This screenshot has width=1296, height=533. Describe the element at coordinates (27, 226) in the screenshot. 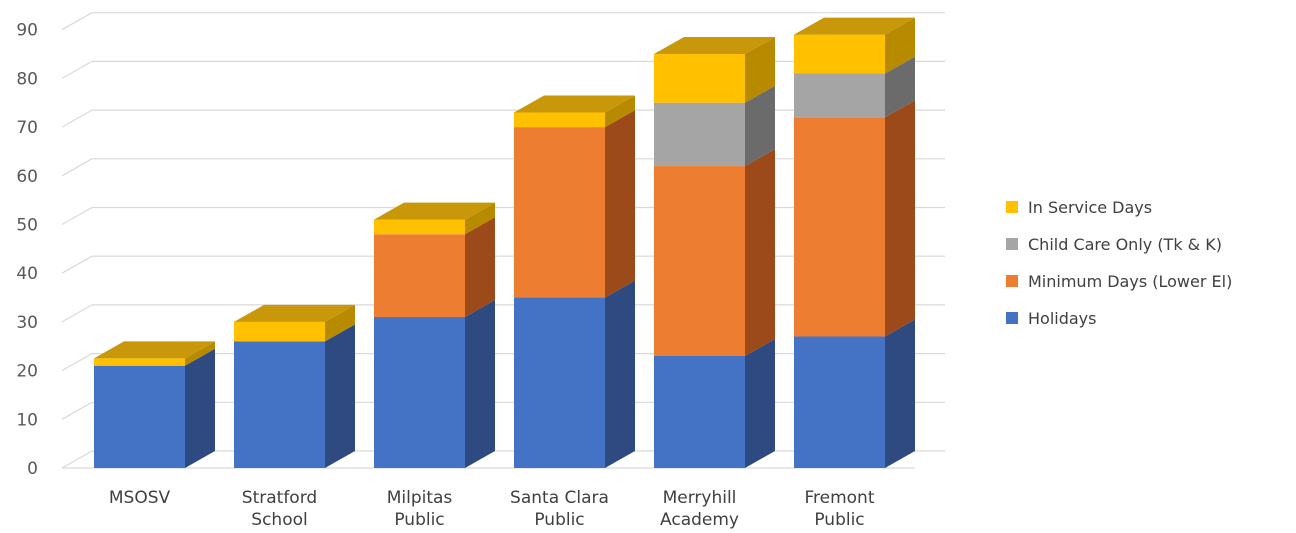

I see `y-tick-label: 50` at that location.